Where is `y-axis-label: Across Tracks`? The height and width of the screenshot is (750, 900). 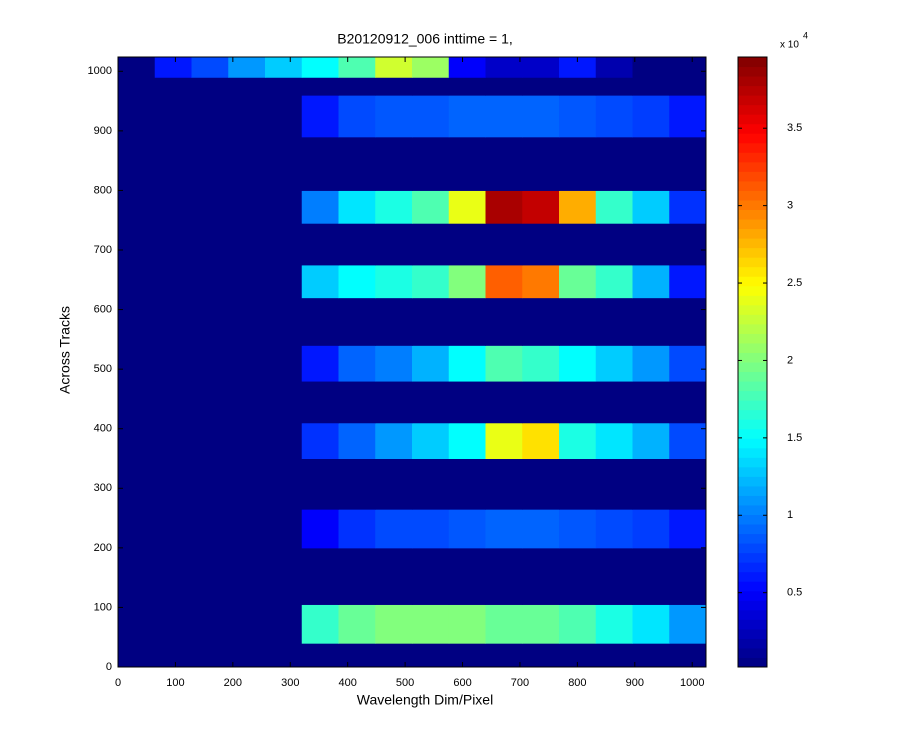
y-axis-label: Across Tracks is located at coordinates (65, 350).